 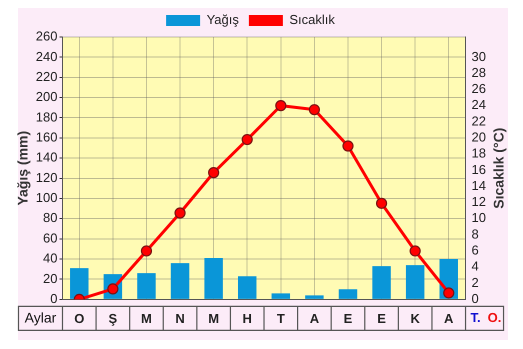 What do you see at coordinates (475, 234) in the screenshot?
I see `y2-tick-label: 8` at bounding box center [475, 234].